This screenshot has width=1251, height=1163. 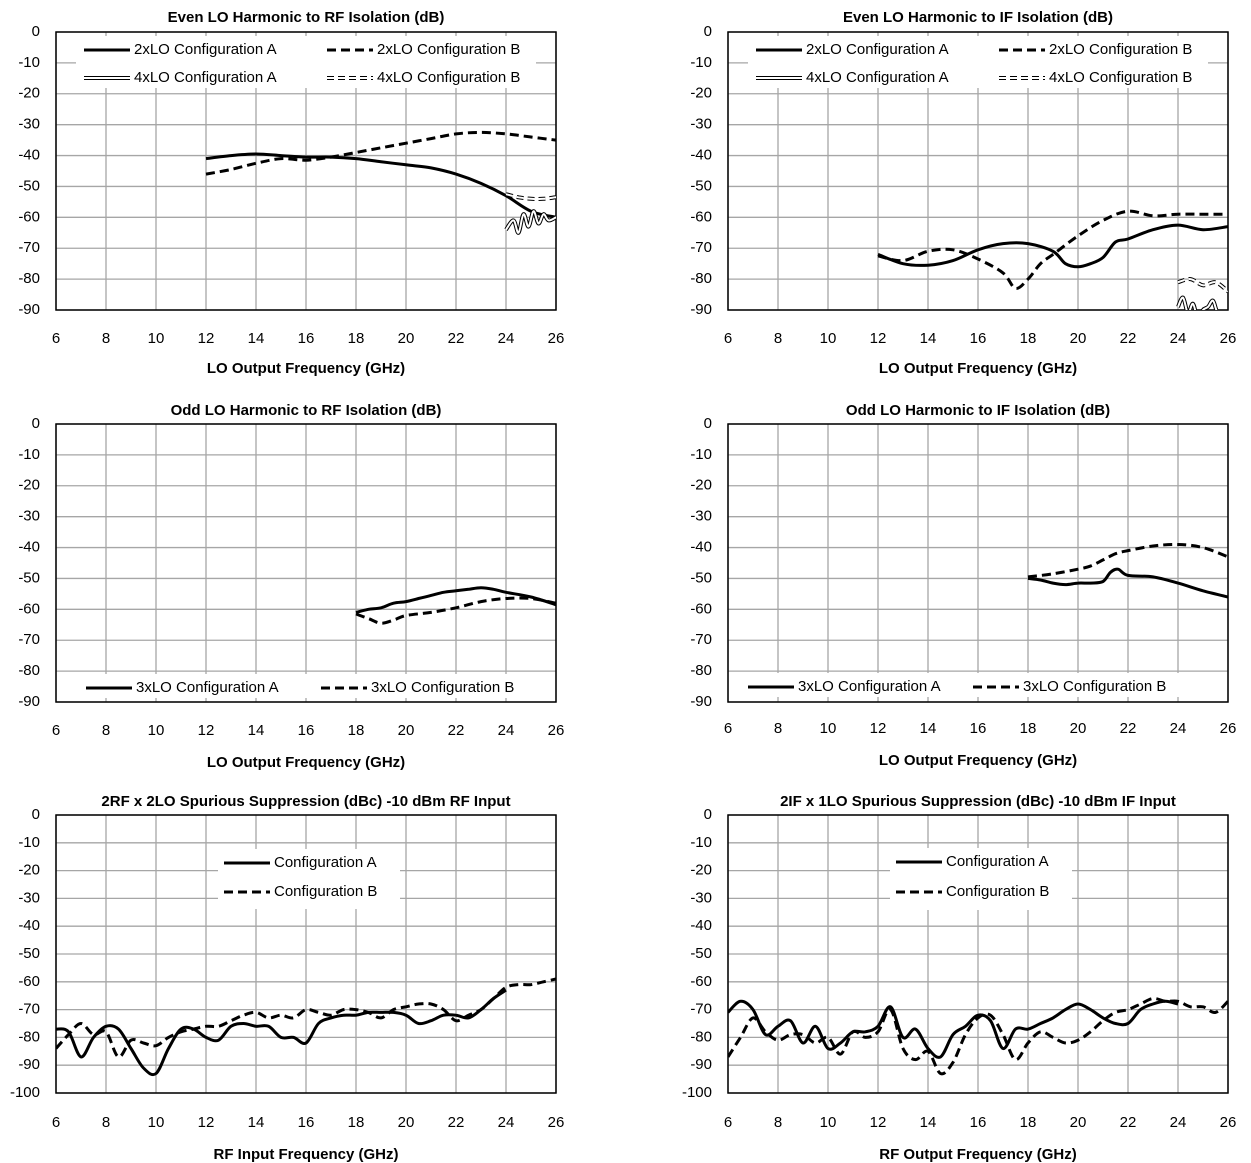 I want to click on legend-label: 4xLO Configuration A, so click(x=877, y=77).